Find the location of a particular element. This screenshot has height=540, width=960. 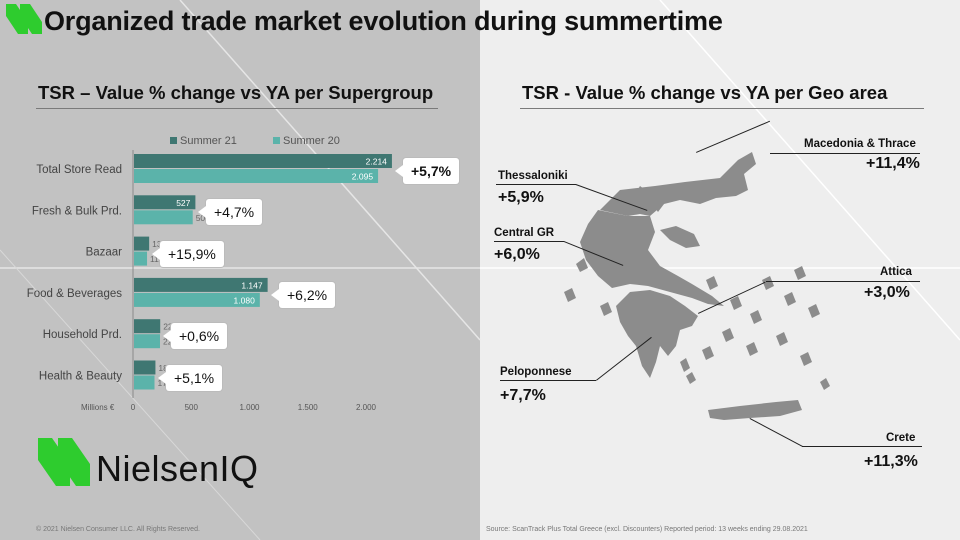

x-tick-label: 2.000 is located at coordinates (366, 407).